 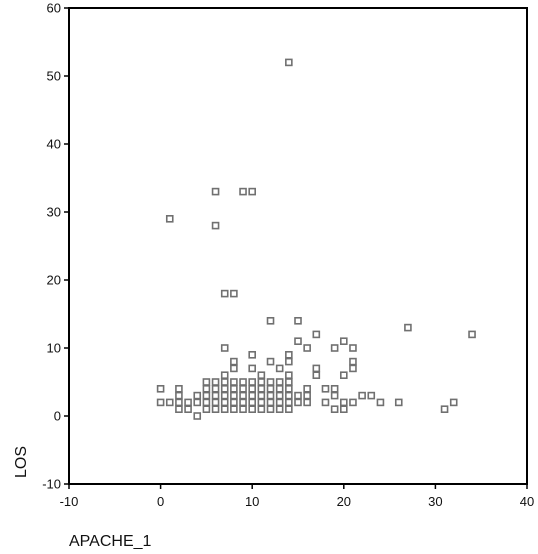 What do you see at coordinates (51, 484) in the screenshot?
I see `y-tick-label: -10` at bounding box center [51, 484].